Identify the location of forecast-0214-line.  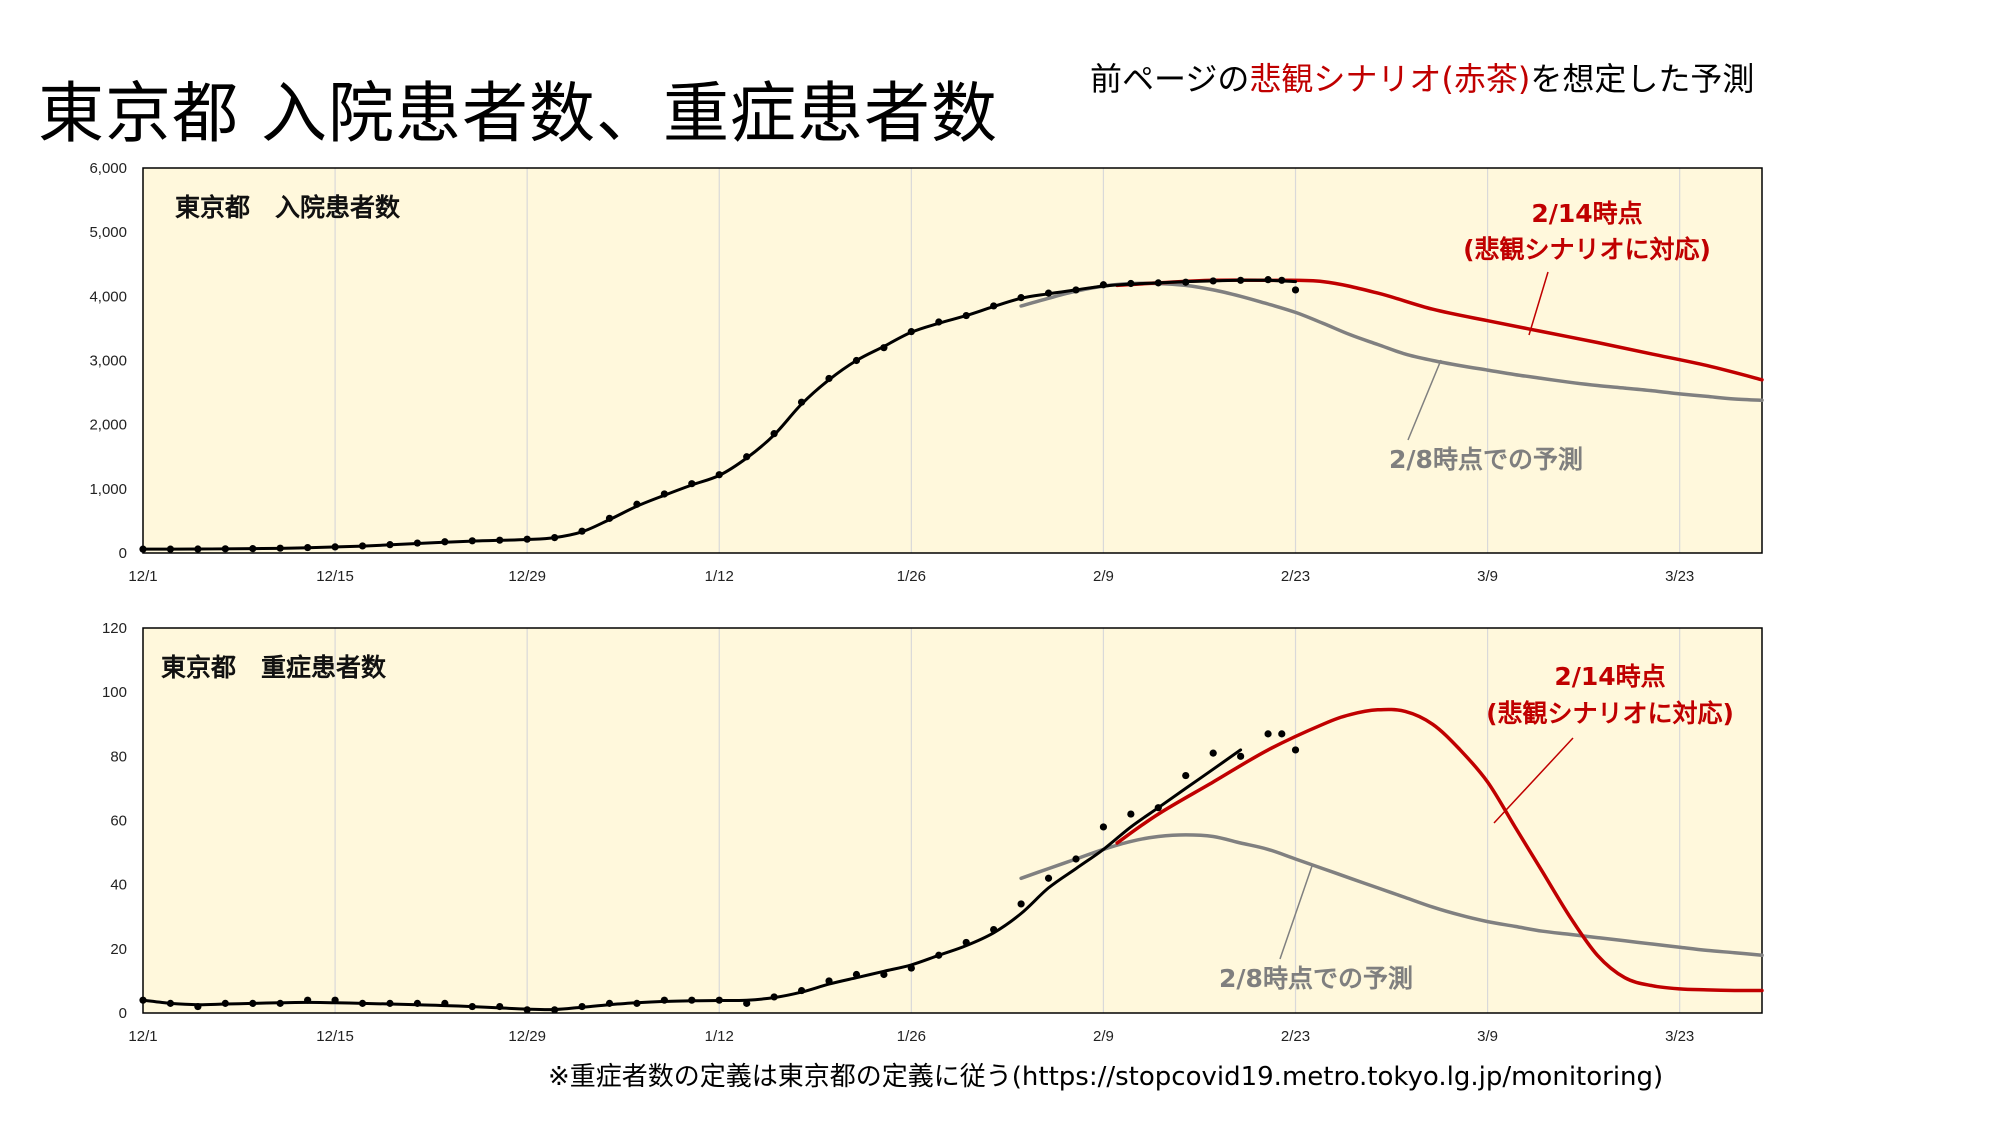
(1439, 850).